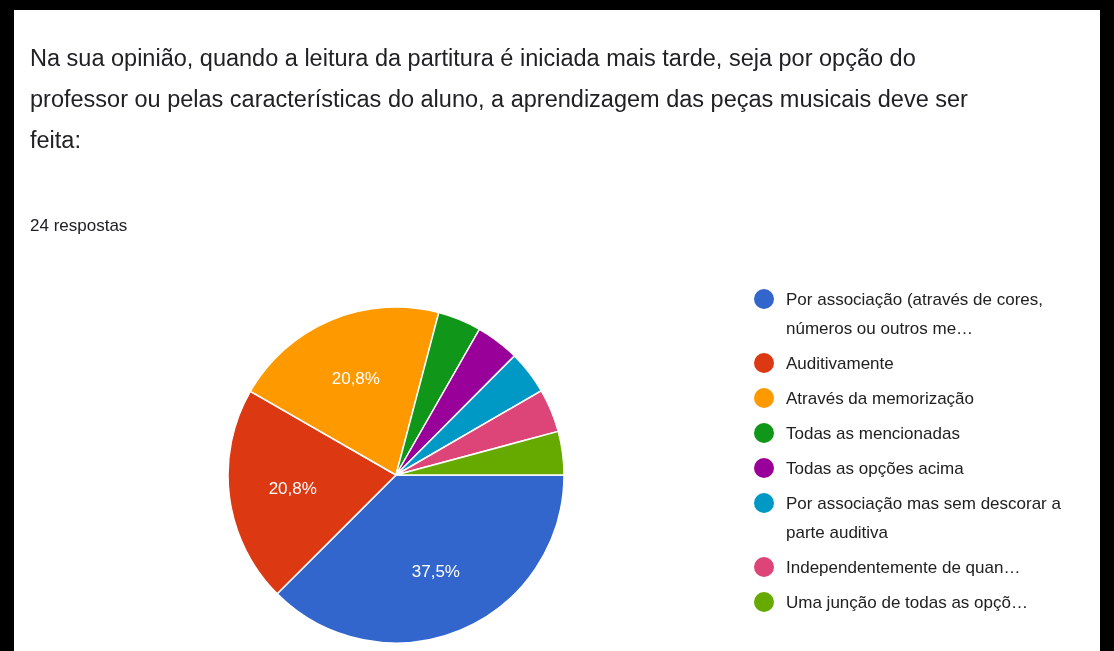  Describe the element at coordinates (881, 399) in the screenshot. I see `legend-label: Através da memorização` at that location.